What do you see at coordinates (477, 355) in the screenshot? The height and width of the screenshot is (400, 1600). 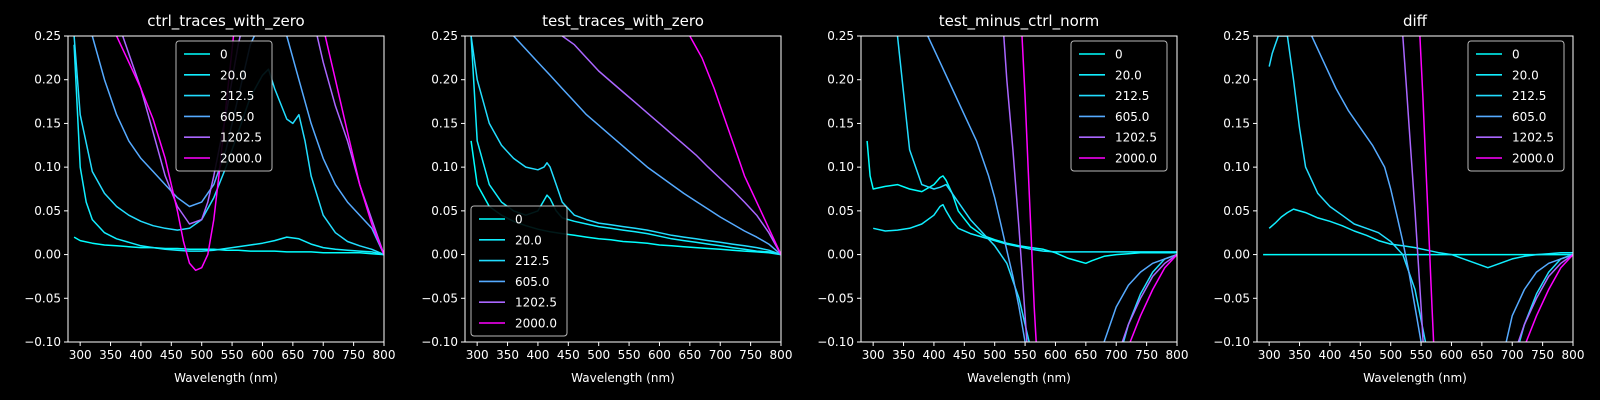 I see `x-tick-label: 300` at bounding box center [477, 355].